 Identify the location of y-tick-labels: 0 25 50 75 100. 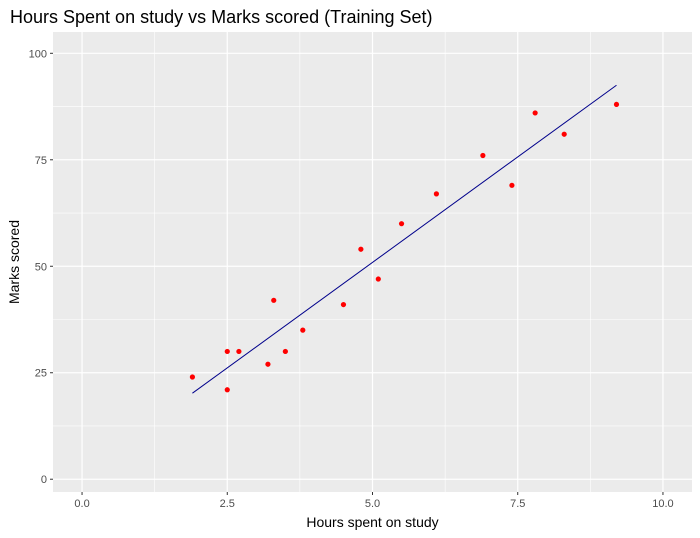
(38, 267).